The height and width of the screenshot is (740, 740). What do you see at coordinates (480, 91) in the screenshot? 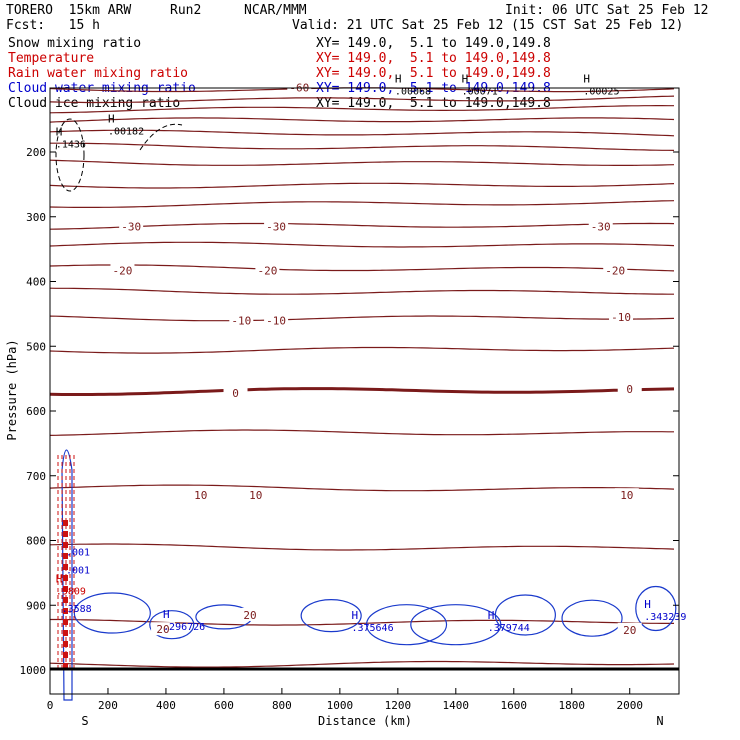
I see `maximum-value: .00071` at bounding box center [480, 91].